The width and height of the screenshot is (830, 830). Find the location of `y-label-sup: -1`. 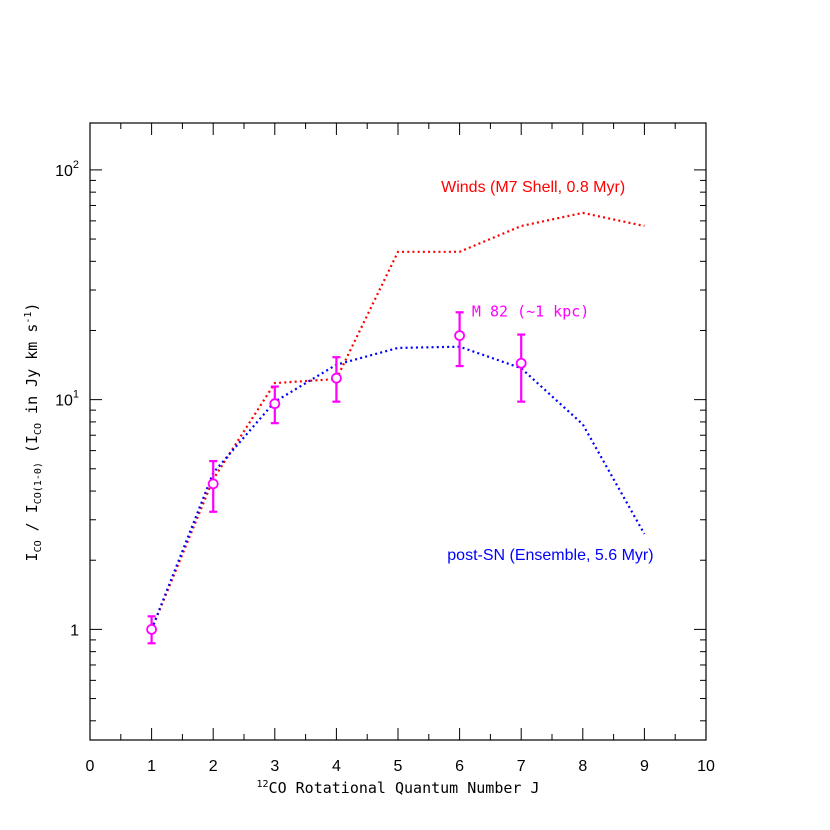

y-label-sup: -1 is located at coordinates (28, 318).